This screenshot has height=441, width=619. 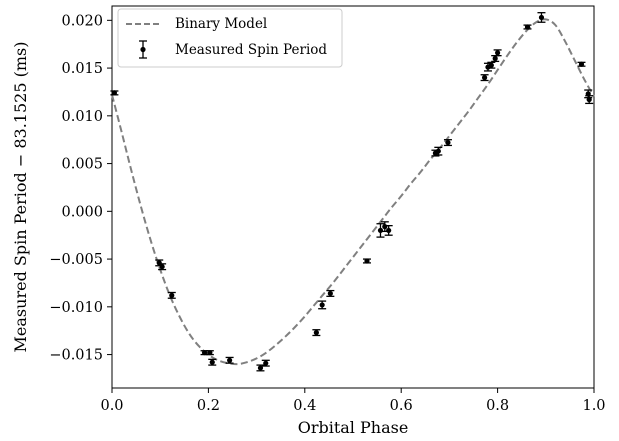 What do you see at coordinates (251, 50) in the screenshot?
I see `legend-points-label: Measured Spin Period` at bounding box center [251, 50].